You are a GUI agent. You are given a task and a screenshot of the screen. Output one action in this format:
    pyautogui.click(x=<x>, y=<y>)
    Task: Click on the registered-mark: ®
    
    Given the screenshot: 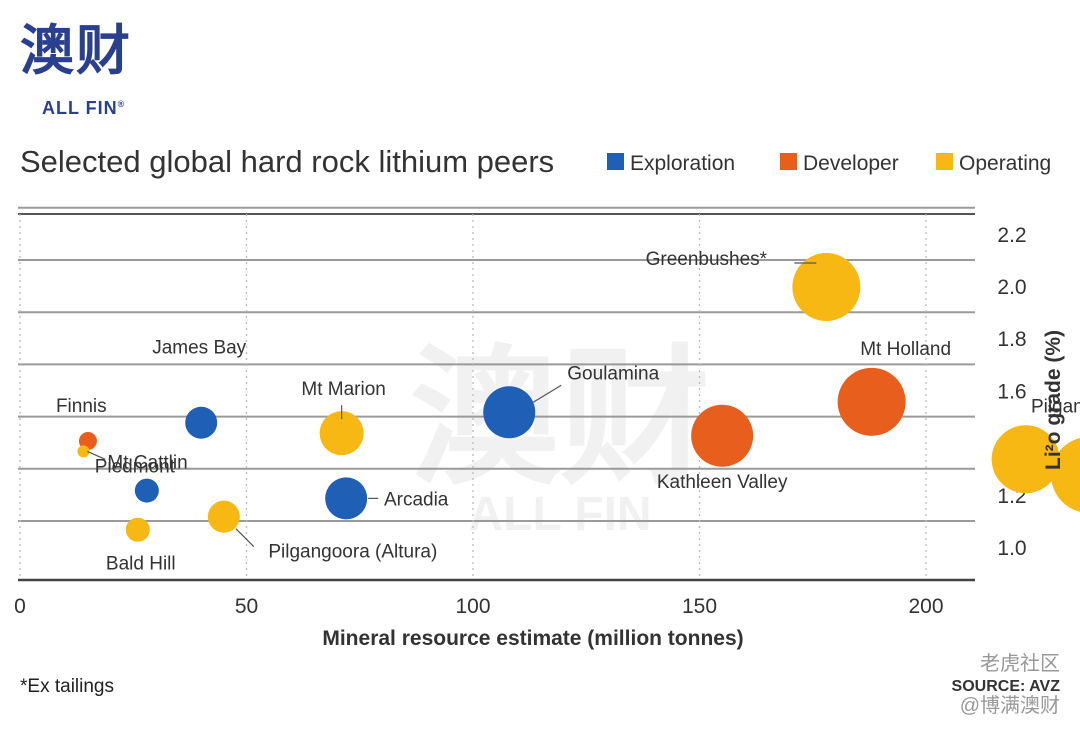 What is the action you would take?
    pyautogui.click(x=121, y=104)
    